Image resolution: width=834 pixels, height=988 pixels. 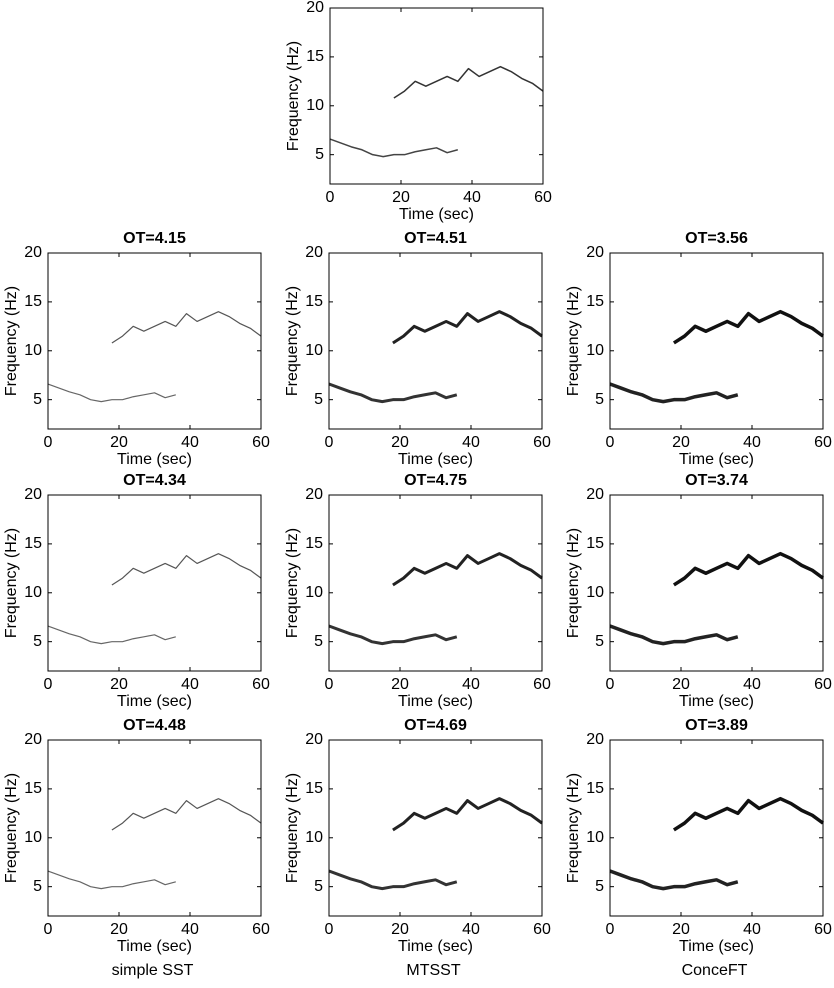 I want to click on chart-title: OT=3.56, so click(x=716, y=238).